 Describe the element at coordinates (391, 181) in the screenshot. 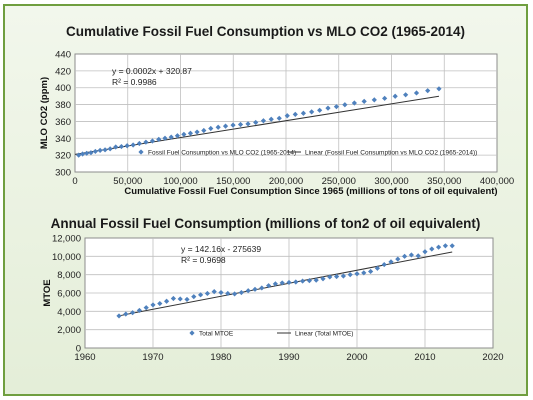

I see `x-tick-label: 300,000` at that location.